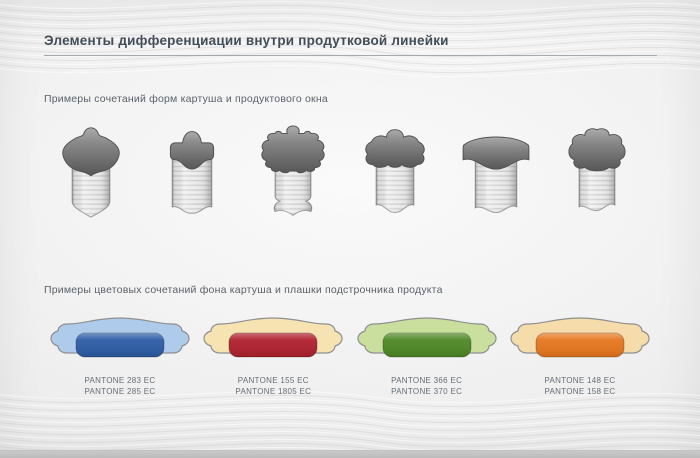 Image resolution: width=700 pixels, height=458 pixels. I want to click on pantone-plate-label: PANTONE 158 EC, so click(580, 391).